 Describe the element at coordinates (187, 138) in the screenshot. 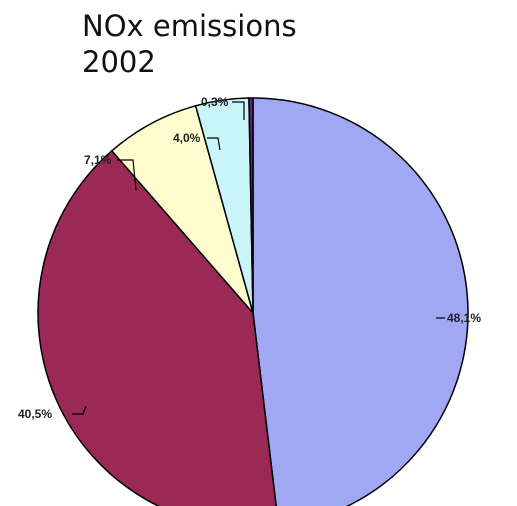

I see `slice-label: 4,0%` at that location.